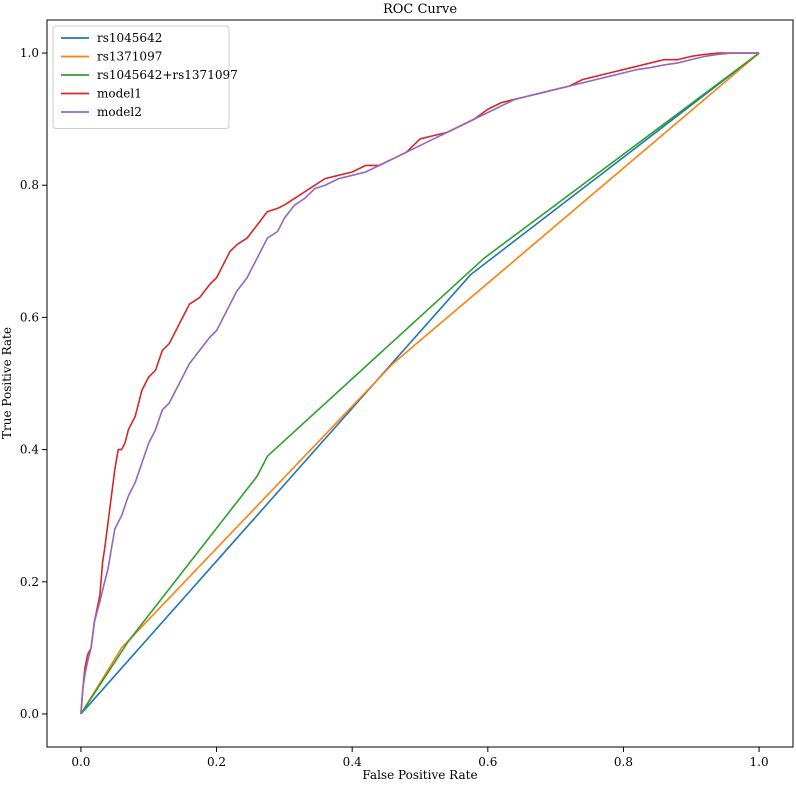  Describe the element at coordinates (29, 185) in the screenshot. I see `y-tick-label: 0.8` at that location.